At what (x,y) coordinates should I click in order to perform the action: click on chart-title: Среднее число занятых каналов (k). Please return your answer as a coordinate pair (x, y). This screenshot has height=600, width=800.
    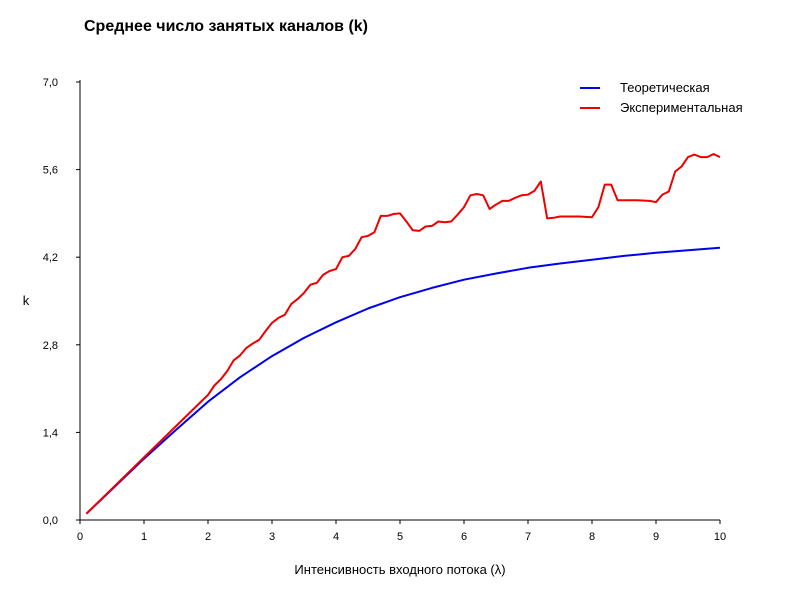
    Looking at the image, I should click on (226, 26).